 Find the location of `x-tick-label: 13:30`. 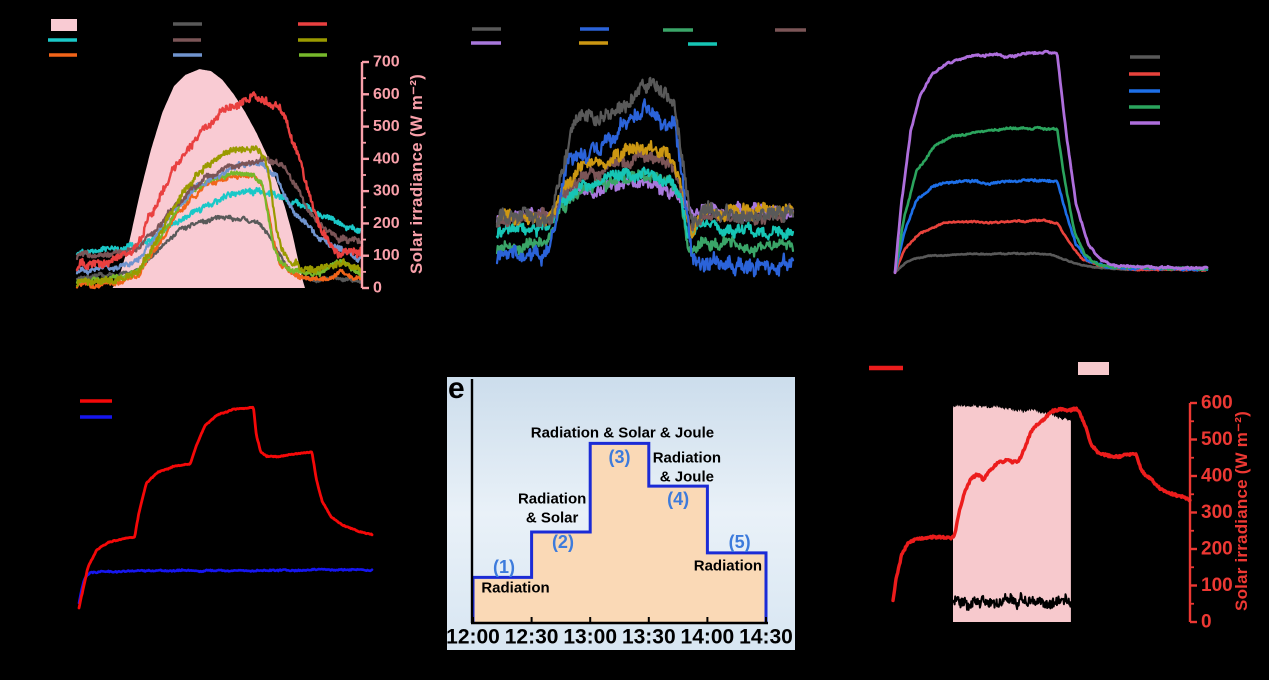

x-tick-label: 13:30 is located at coordinates (649, 637).